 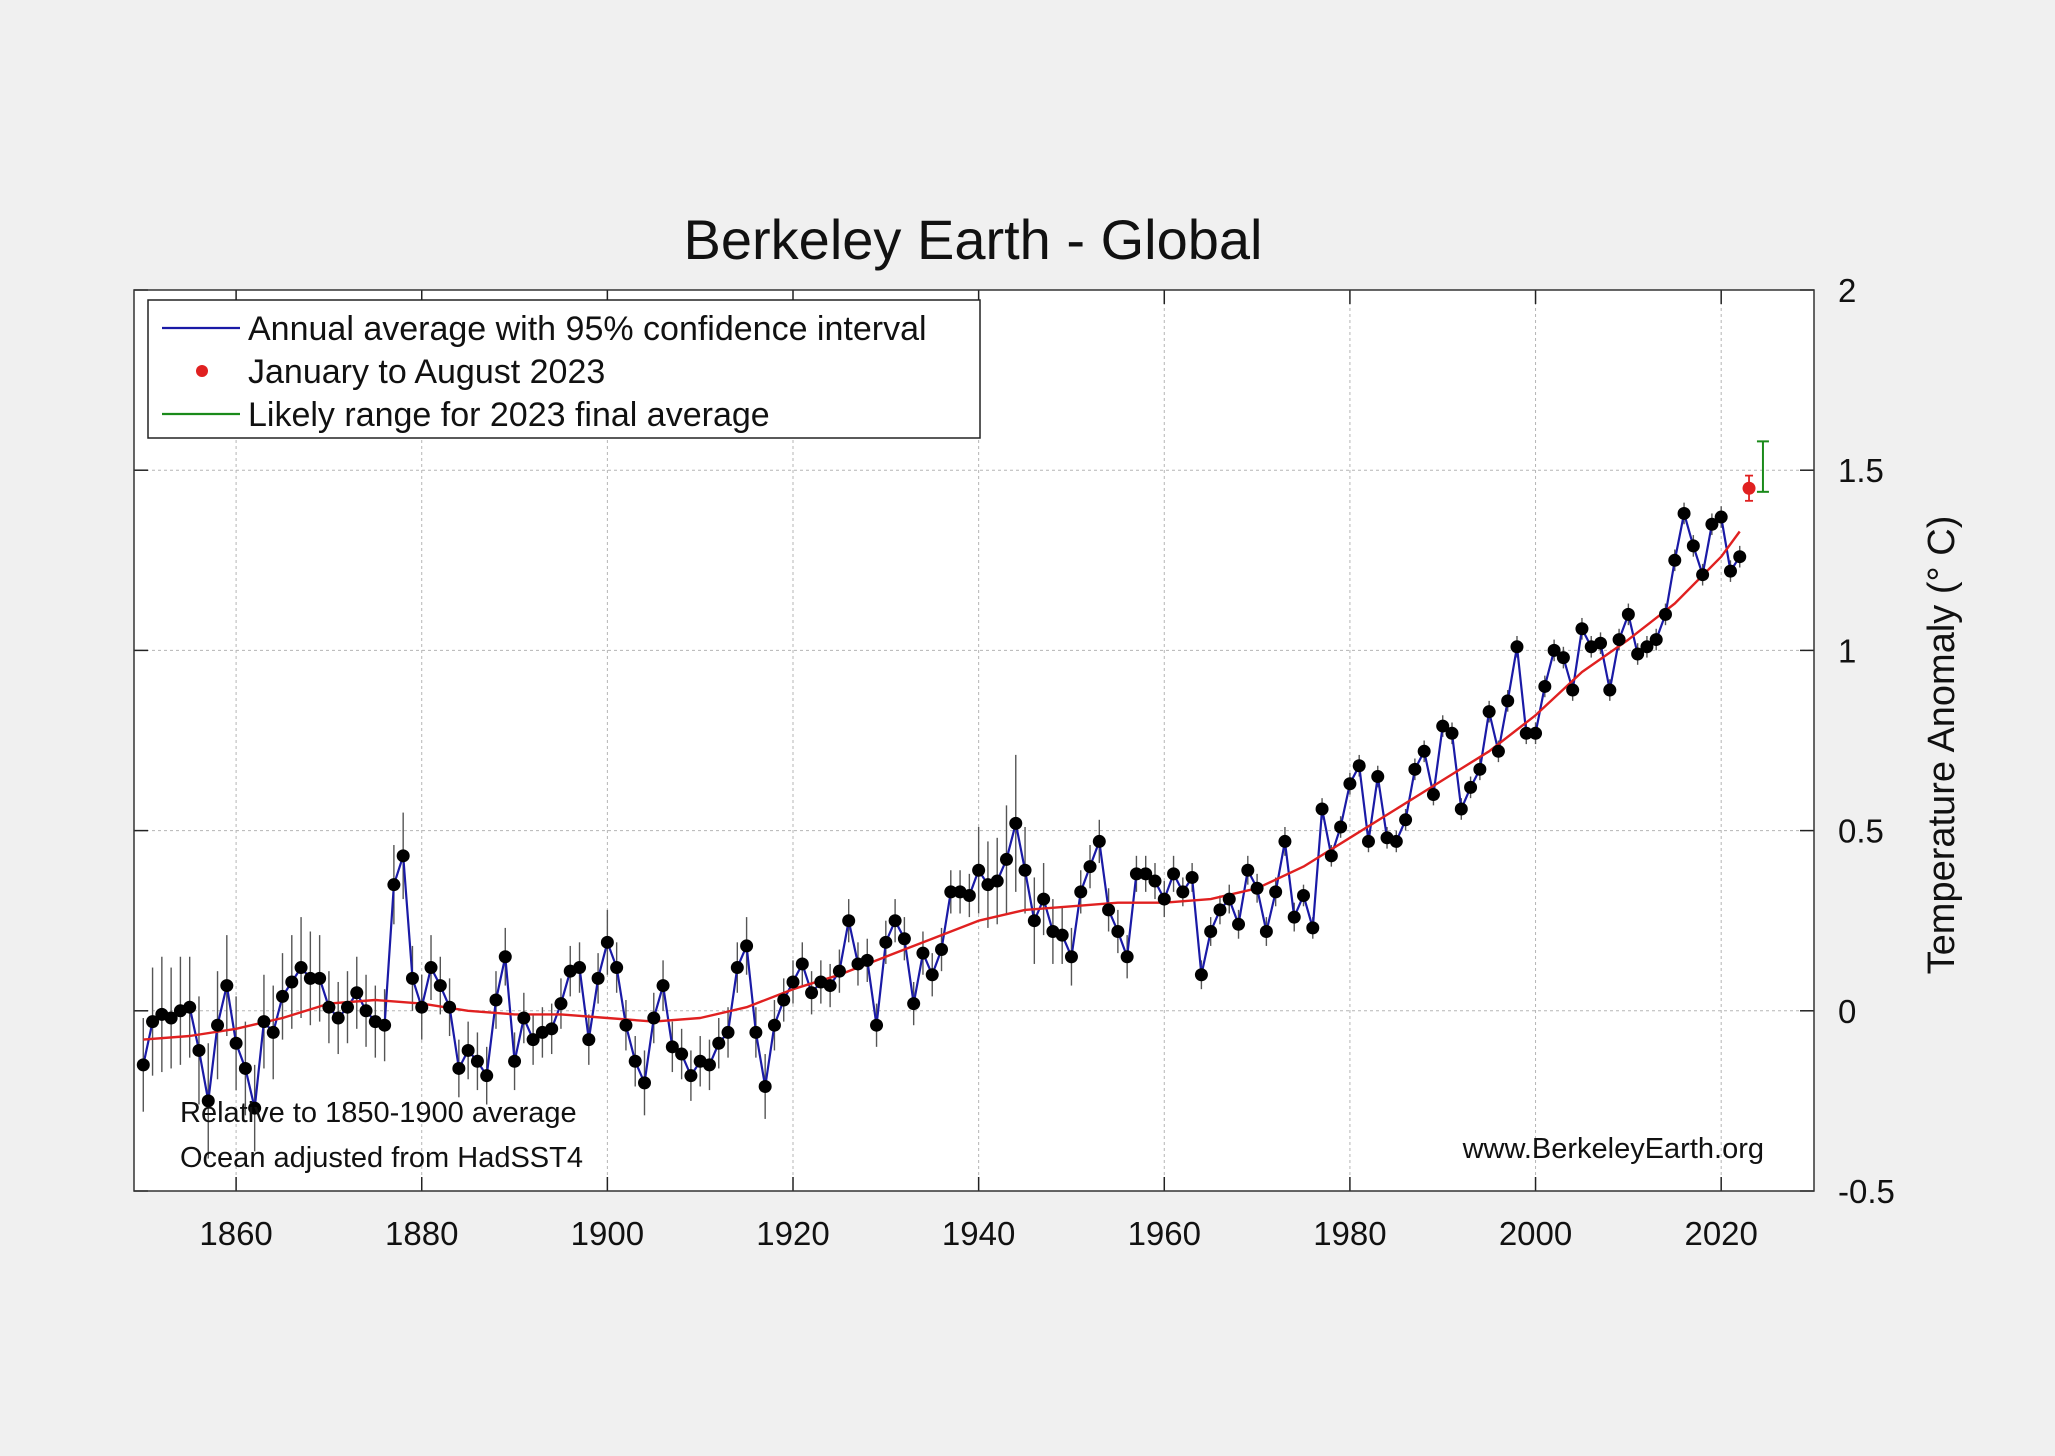 I want to click on y-tick-label: -0.5, so click(x=1866, y=1191).